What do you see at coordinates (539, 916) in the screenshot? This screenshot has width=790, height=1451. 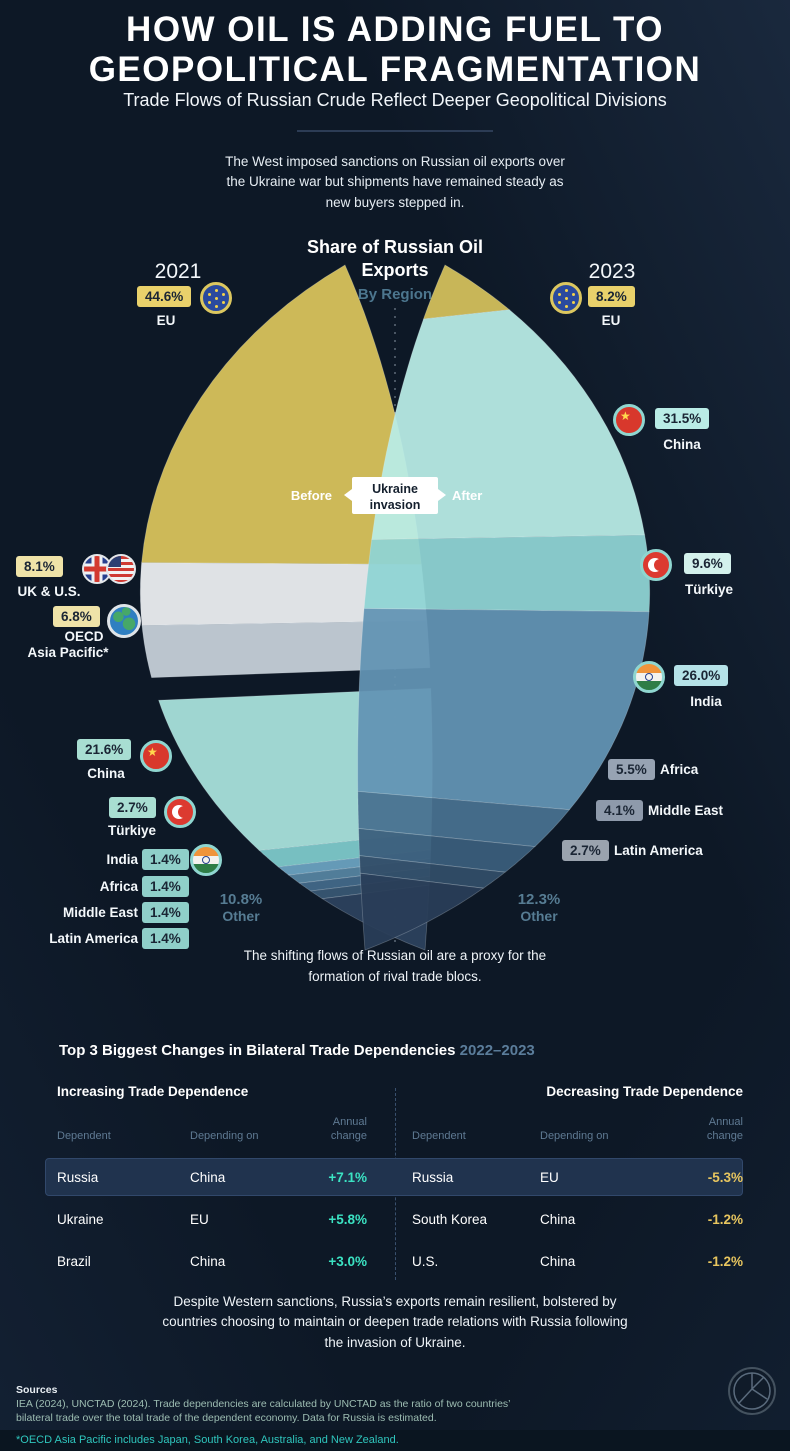 I see `region-label-2023-other: Other` at bounding box center [539, 916].